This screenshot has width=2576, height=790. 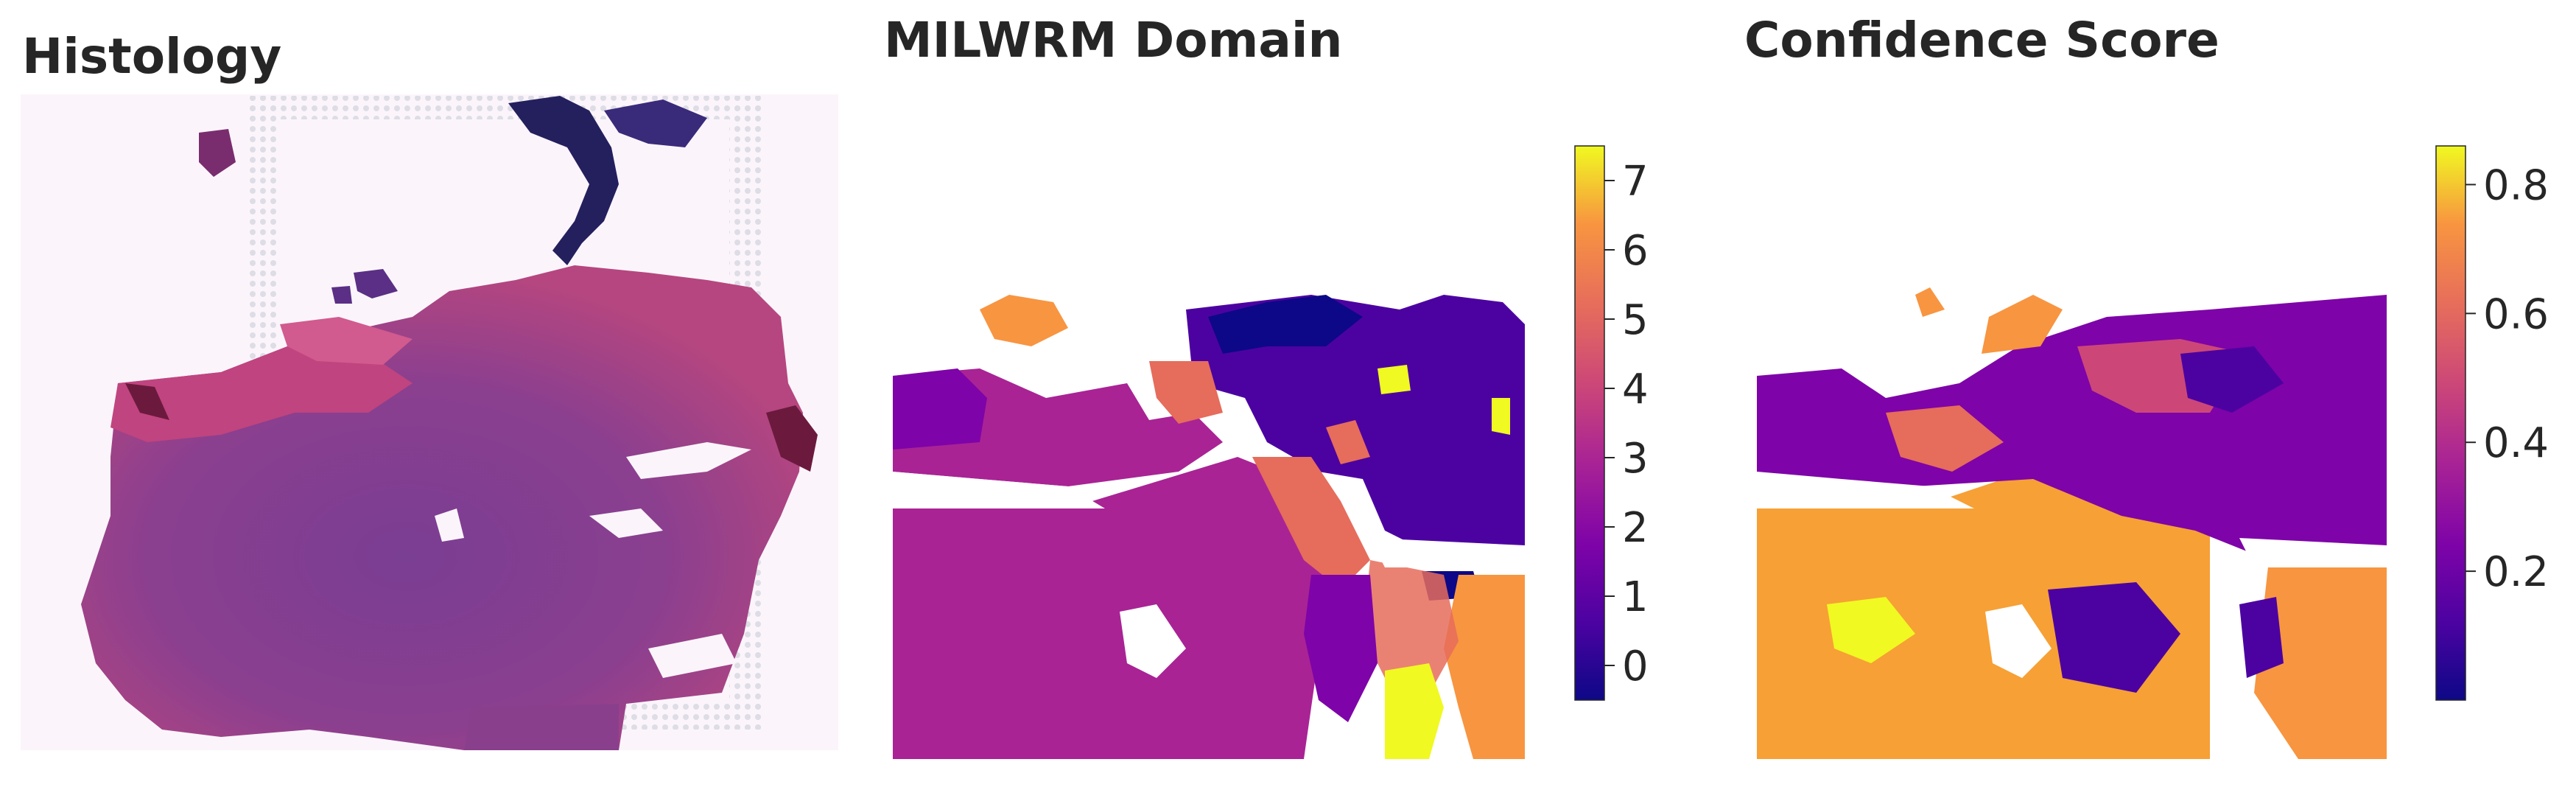 I want to click on confidence-colorbar-tick-label: 0.2, so click(x=2516, y=572).